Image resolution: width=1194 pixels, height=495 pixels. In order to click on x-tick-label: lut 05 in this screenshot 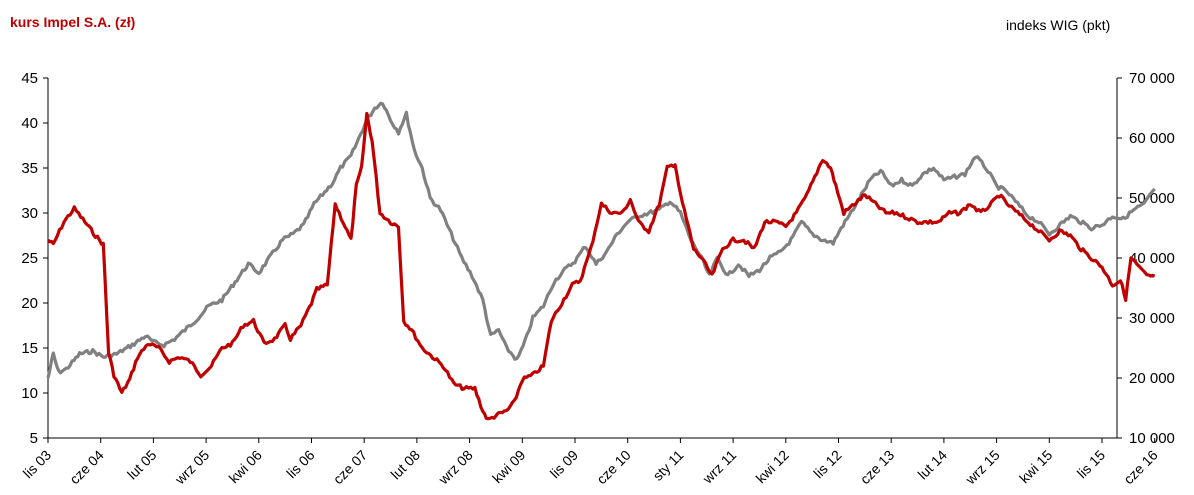, I will do `click(142, 465)`.